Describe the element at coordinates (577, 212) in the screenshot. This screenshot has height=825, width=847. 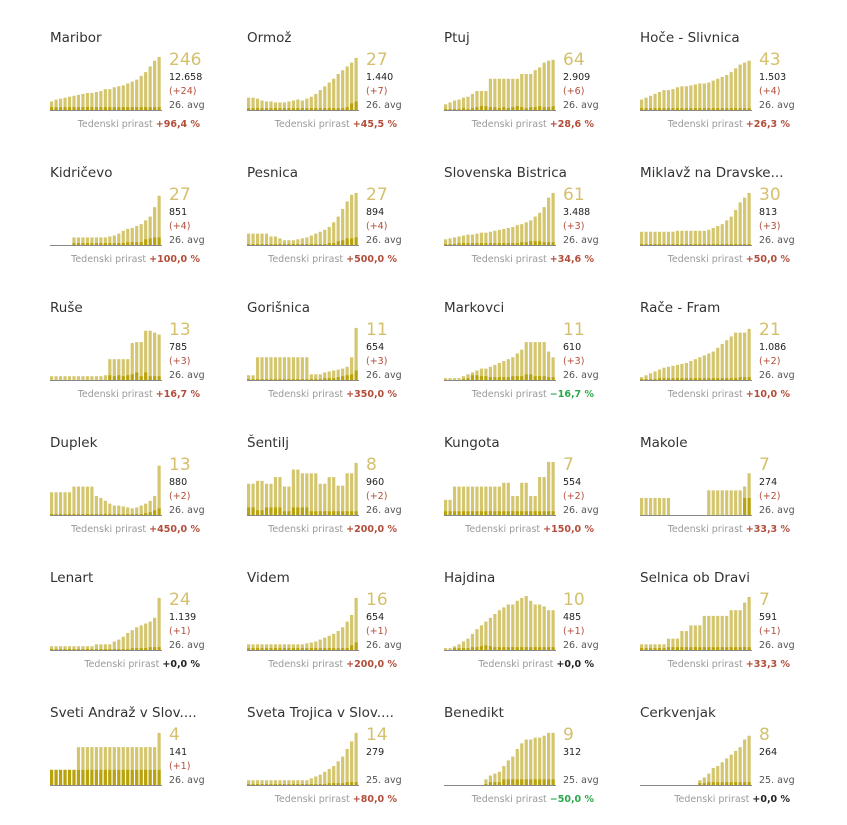
I see `cumulative-value: 3.488` at that location.